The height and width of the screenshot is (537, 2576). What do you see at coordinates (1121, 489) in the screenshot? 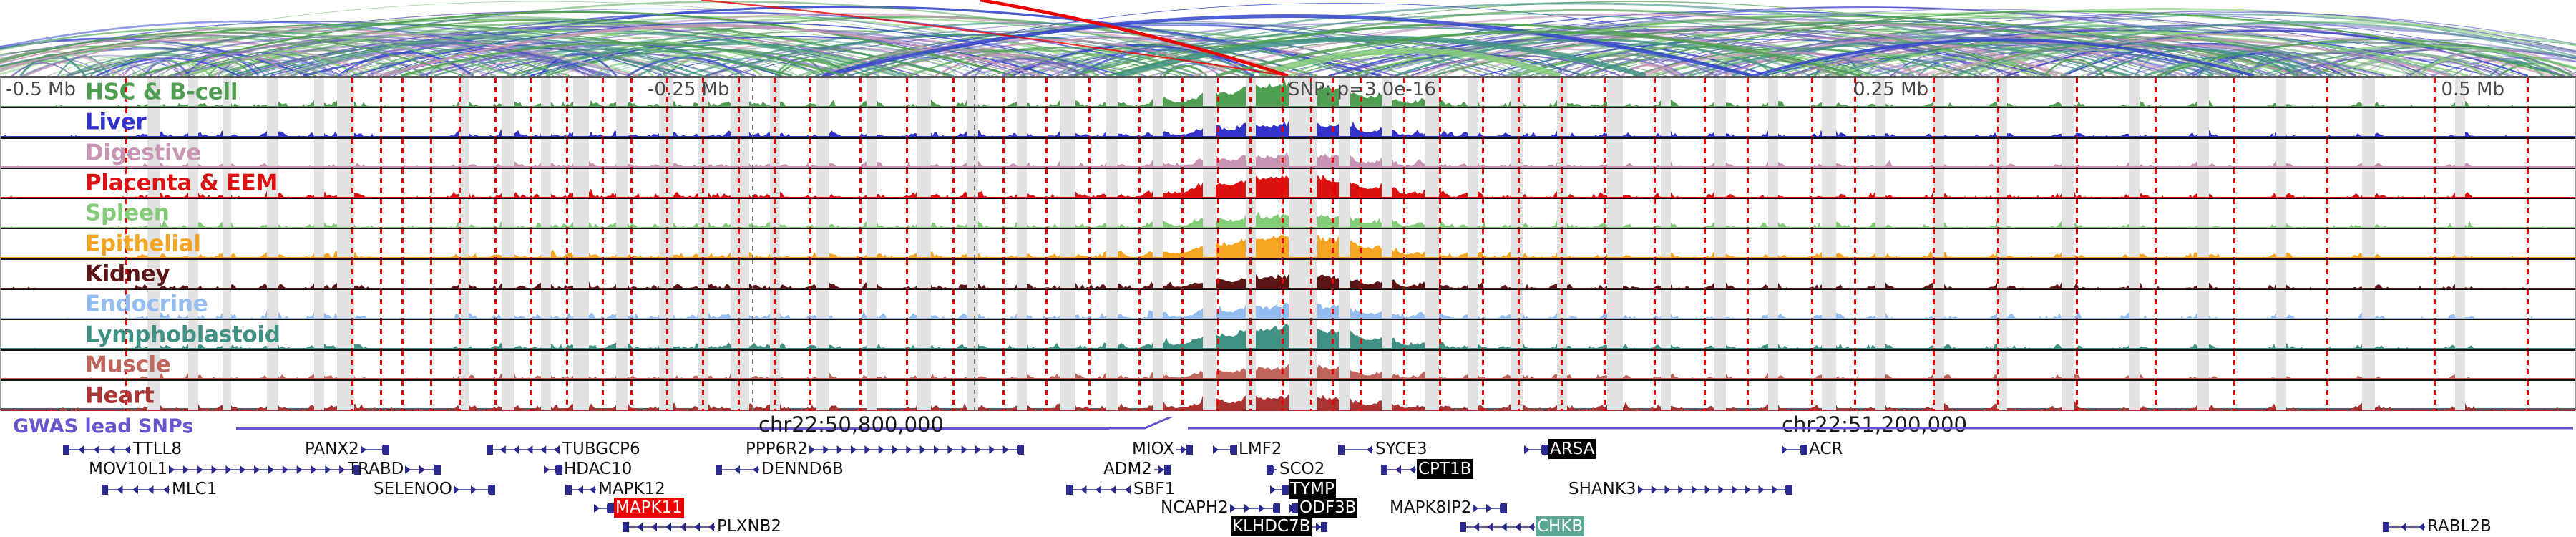
I see `gene-model-sbf1: SBF1` at bounding box center [1121, 489].